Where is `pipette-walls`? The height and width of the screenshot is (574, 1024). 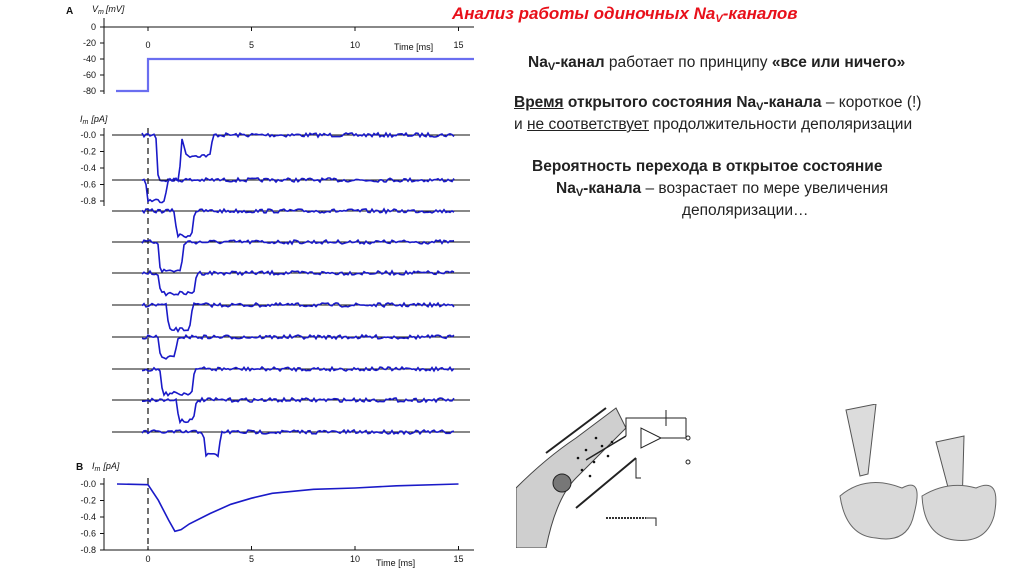
pipette-walls is located at coordinates (591, 458).